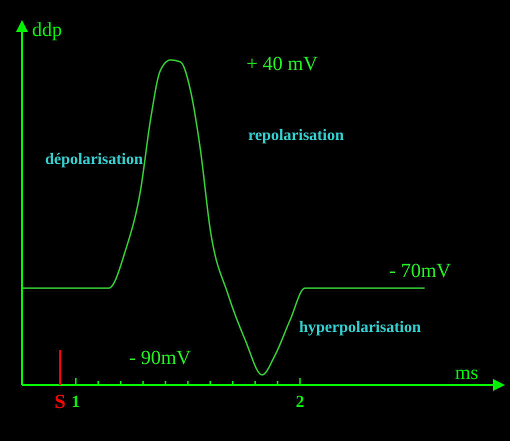  I want to click on y-axis-title: ddp, so click(47, 30).